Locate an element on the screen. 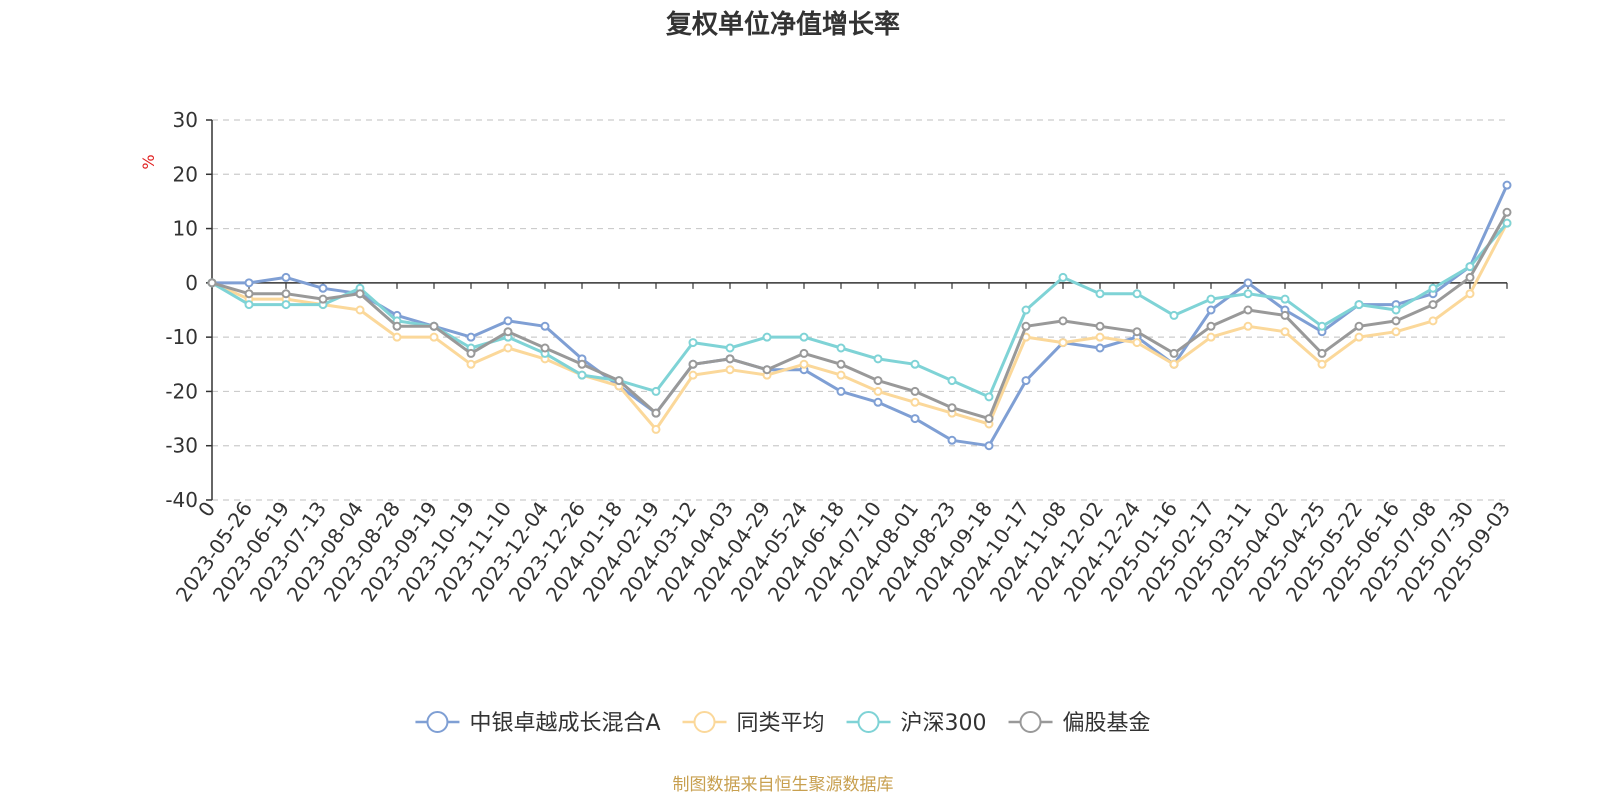  legend-label: 同类平均 is located at coordinates (781, 723).